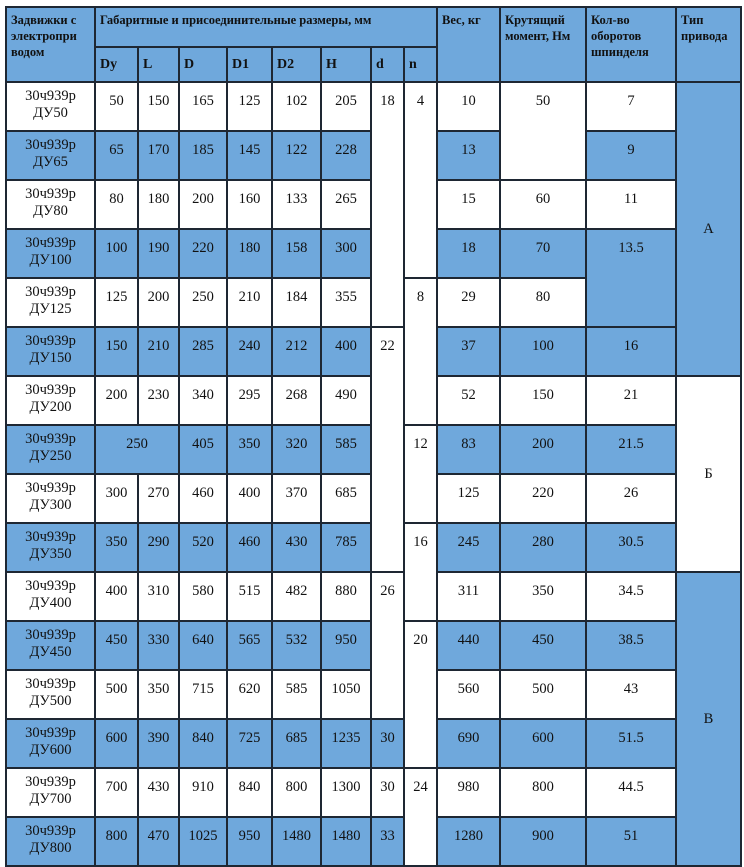 This screenshot has height=867, width=744. What do you see at coordinates (631, 204) in the screenshot?
I see `table-cell: 11` at bounding box center [631, 204].